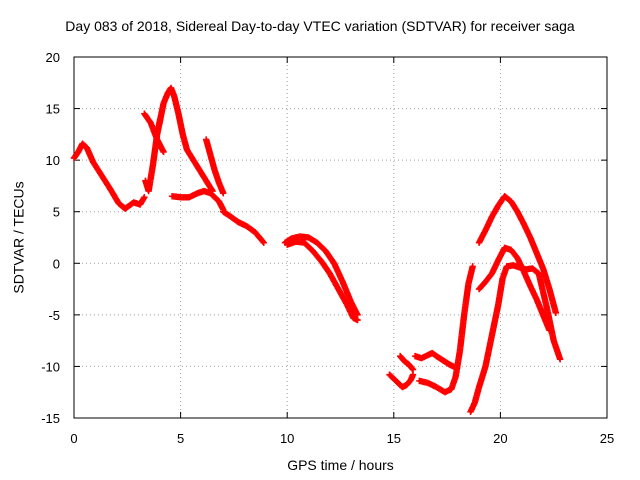 The image size is (640, 480). What do you see at coordinates (53, 160) in the screenshot?
I see `y-tick-label: 10` at bounding box center [53, 160].